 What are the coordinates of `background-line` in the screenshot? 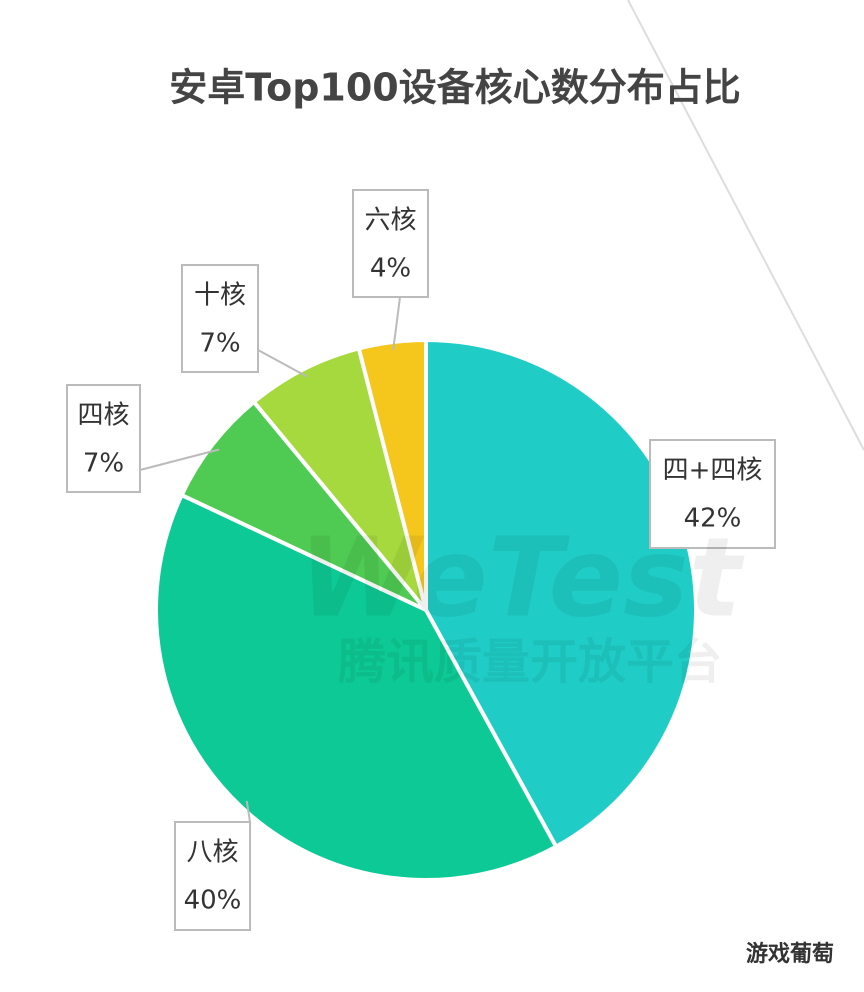 It's located at (745, 225).